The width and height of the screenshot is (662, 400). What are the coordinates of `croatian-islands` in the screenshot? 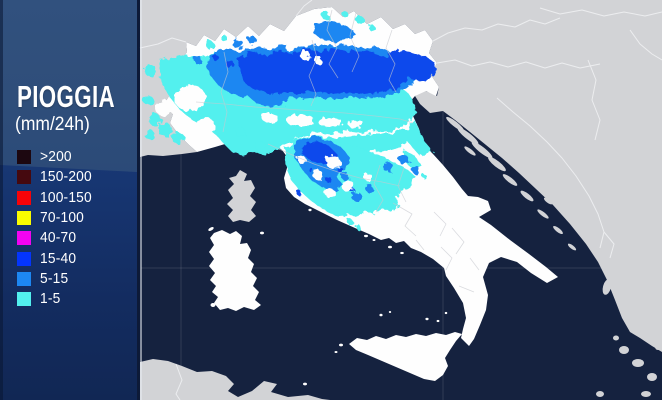 It's located at (511, 183).